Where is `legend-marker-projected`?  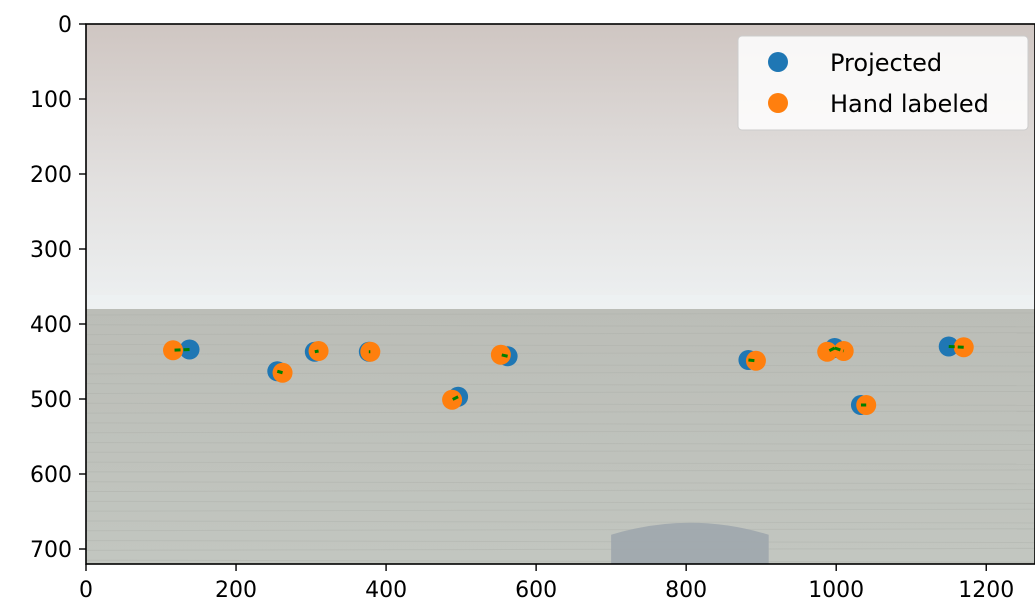 legend-marker-projected is located at coordinates (778, 62).